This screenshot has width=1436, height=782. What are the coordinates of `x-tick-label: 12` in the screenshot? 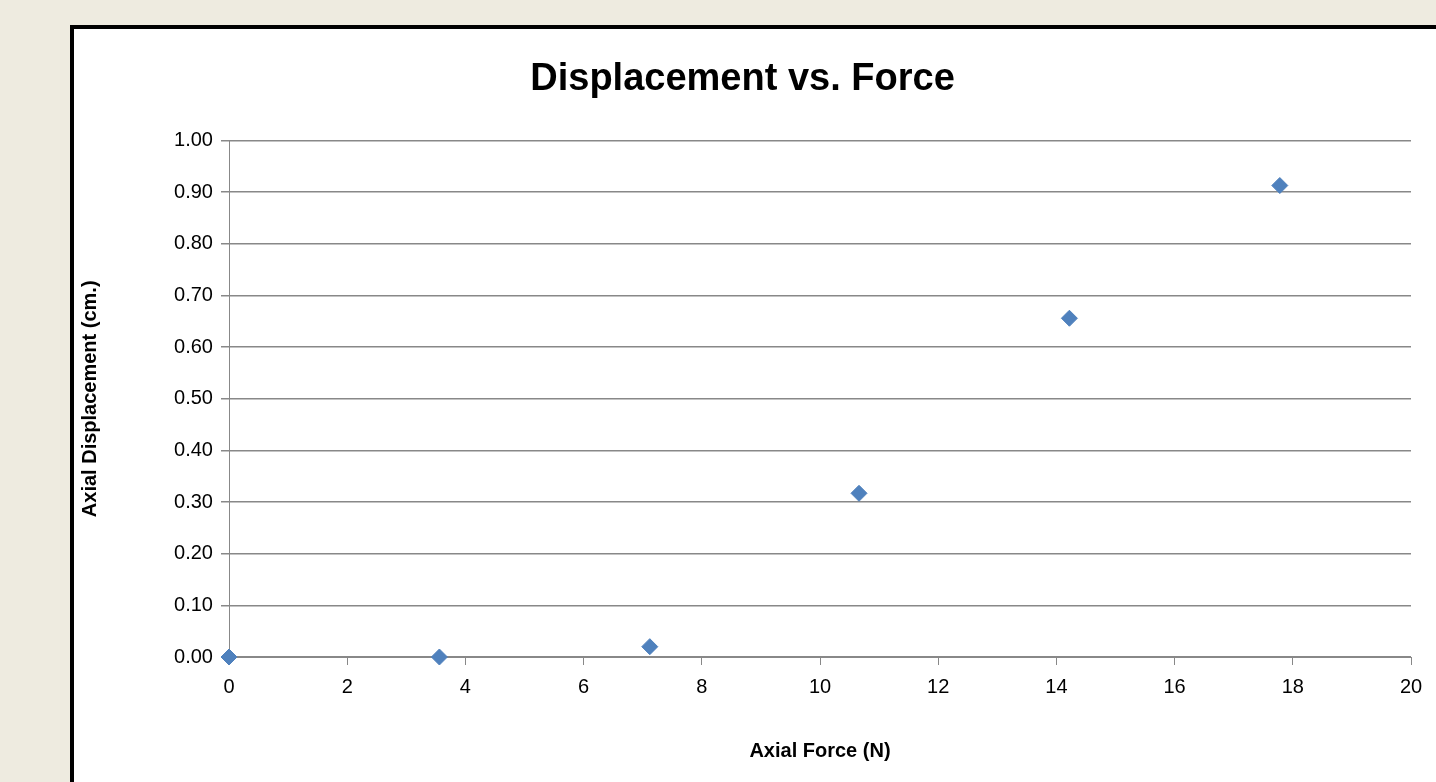 It's located at (938, 685).